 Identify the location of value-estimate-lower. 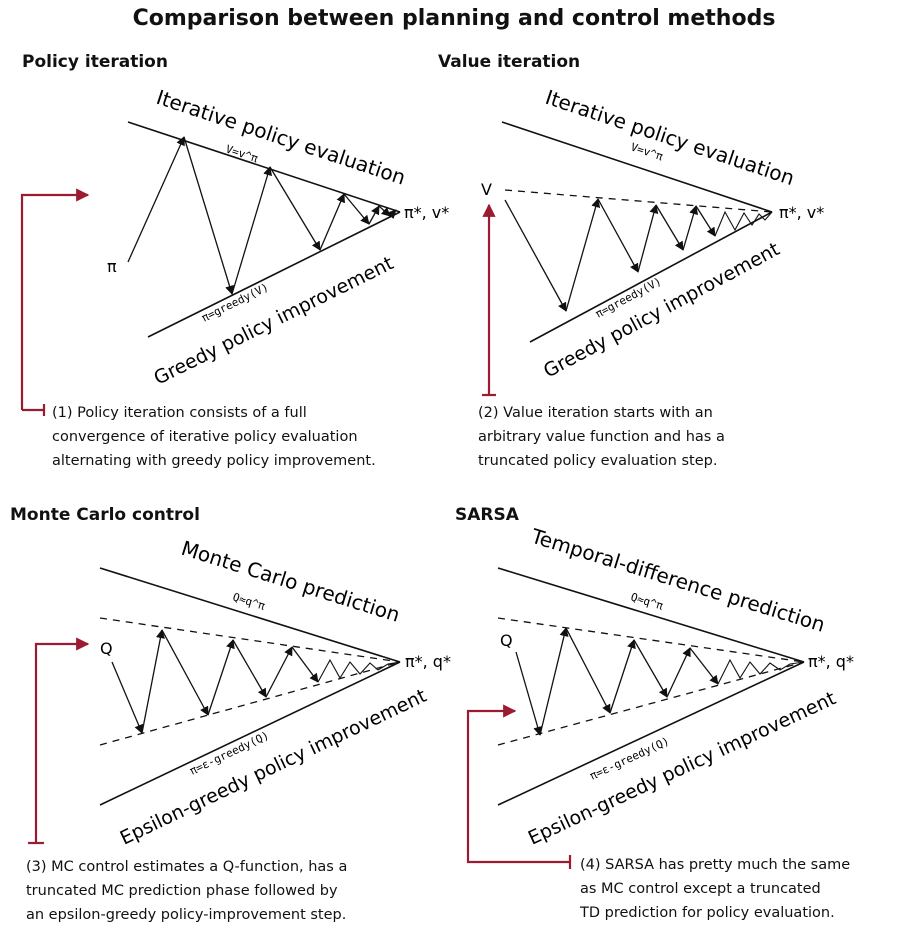
(651, 703).